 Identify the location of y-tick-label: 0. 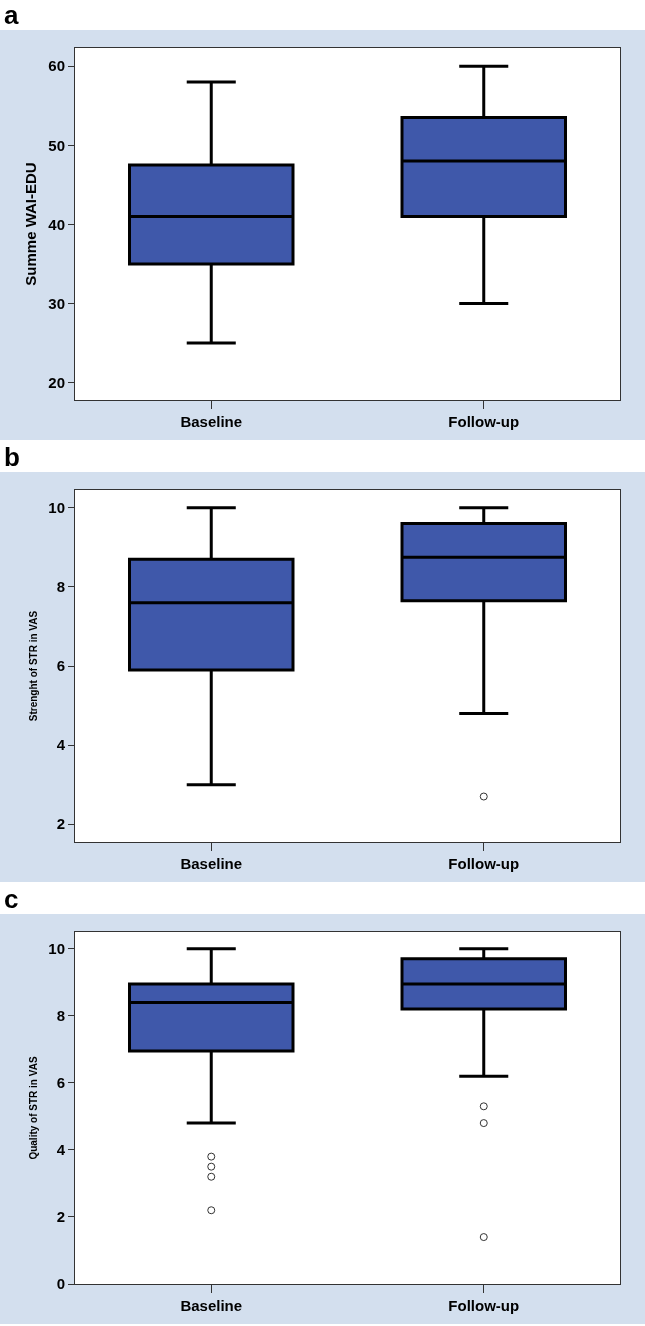
(60, 1284).